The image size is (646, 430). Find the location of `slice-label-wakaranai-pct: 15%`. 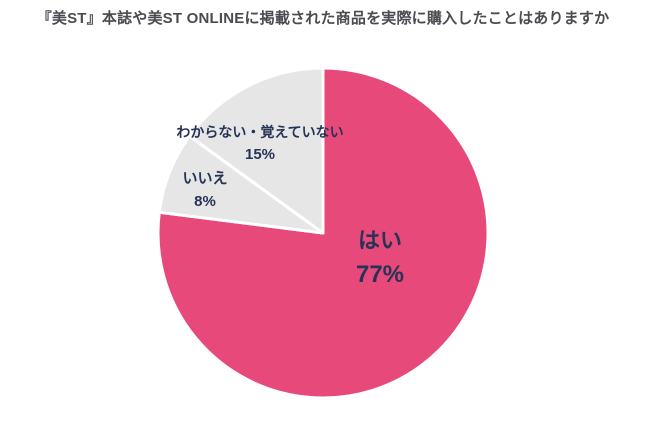

slice-label-wakaranai-pct: 15% is located at coordinates (260, 154).